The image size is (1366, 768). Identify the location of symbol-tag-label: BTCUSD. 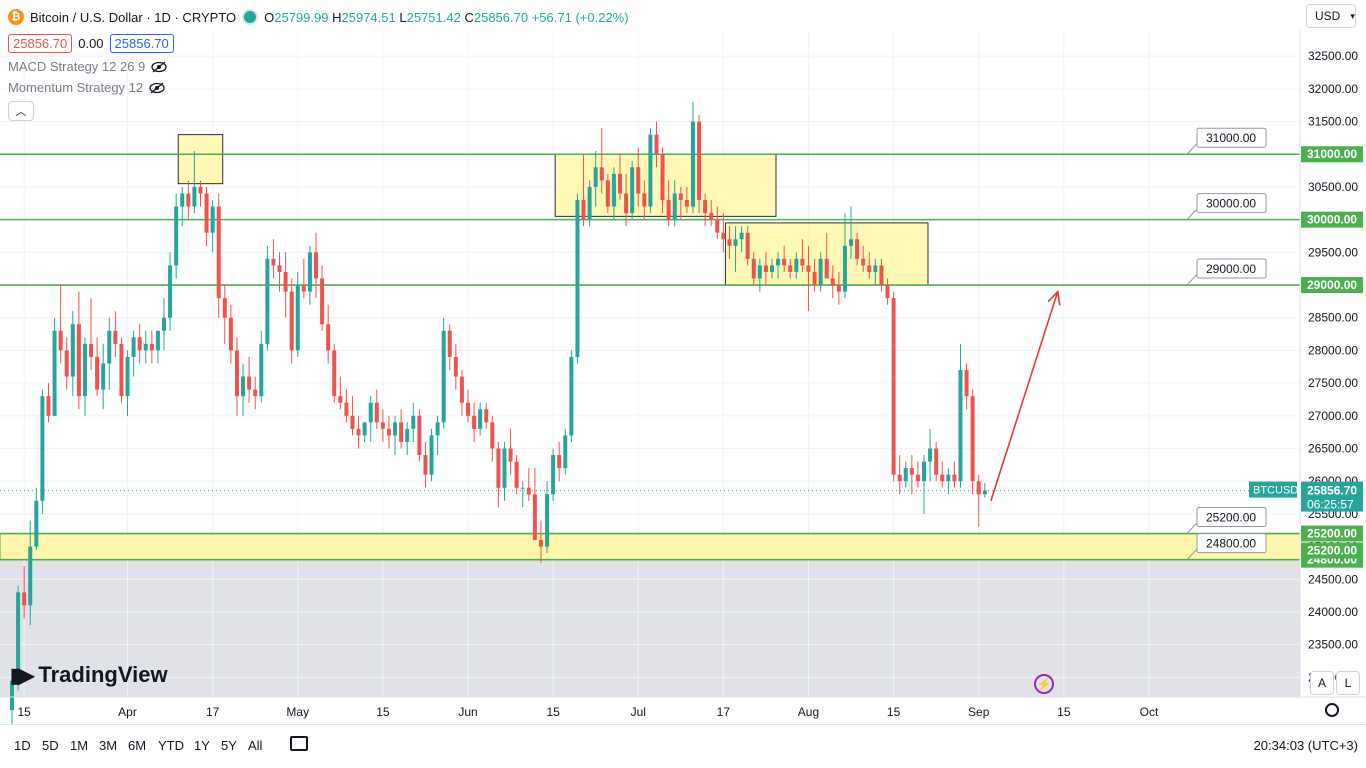
(1275, 491).